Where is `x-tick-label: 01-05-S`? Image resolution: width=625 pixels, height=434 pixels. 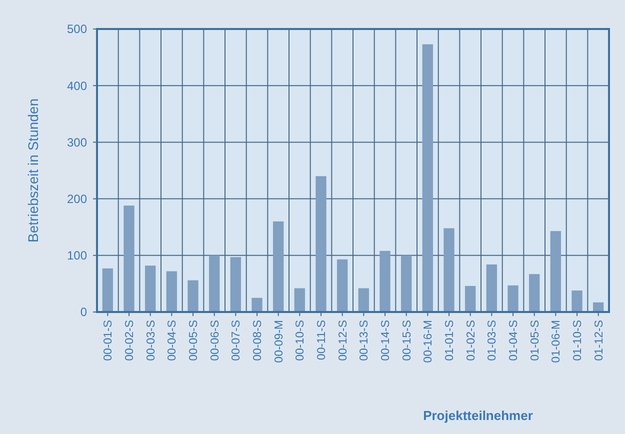 x-tick-label: 01-05-S is located at coordinates (535, 340).